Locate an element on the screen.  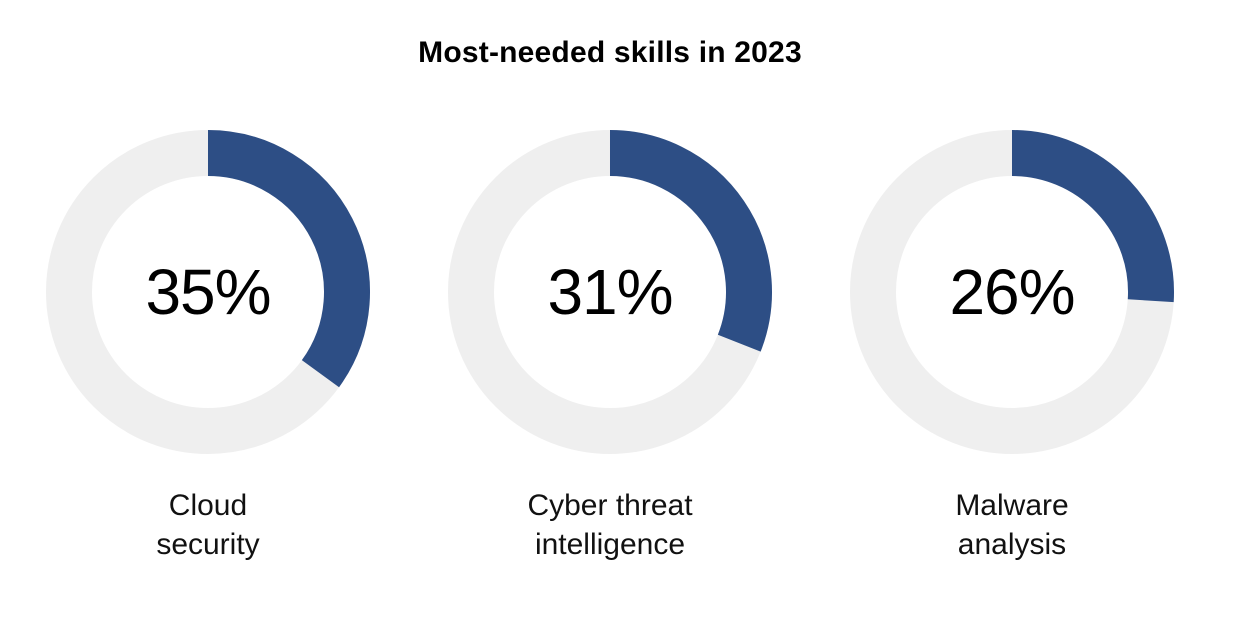
donut-segment-malware-analysis is located at coordinates (1092, 216).